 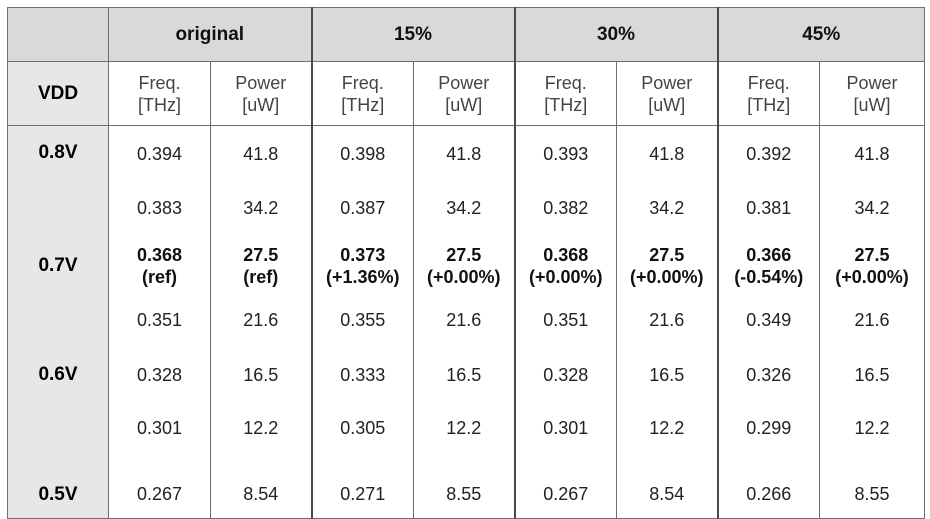 I want to click on freq-value-cell: 0.301, so click(x=565, y=427).